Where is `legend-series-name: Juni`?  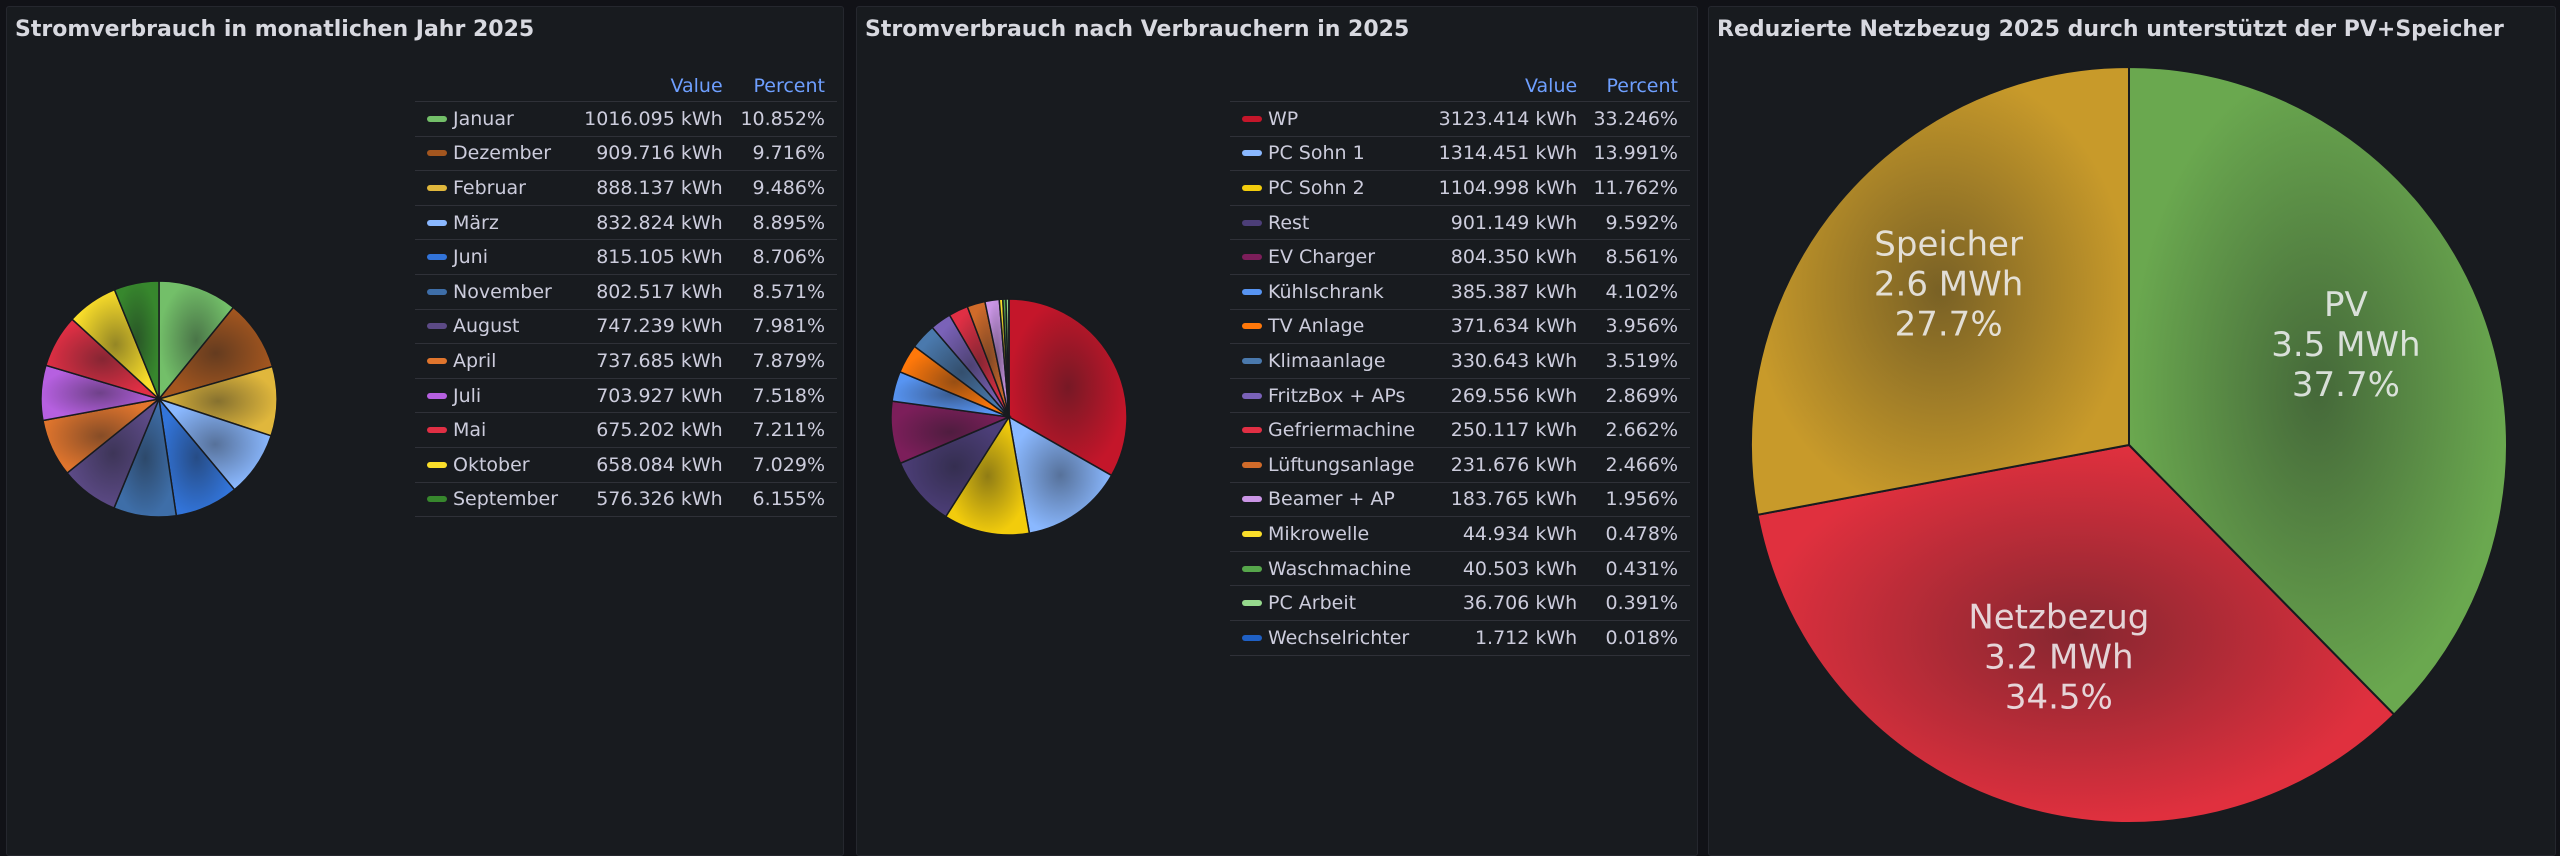
legend-series-name: Juni is located at coordinates (512, 257).